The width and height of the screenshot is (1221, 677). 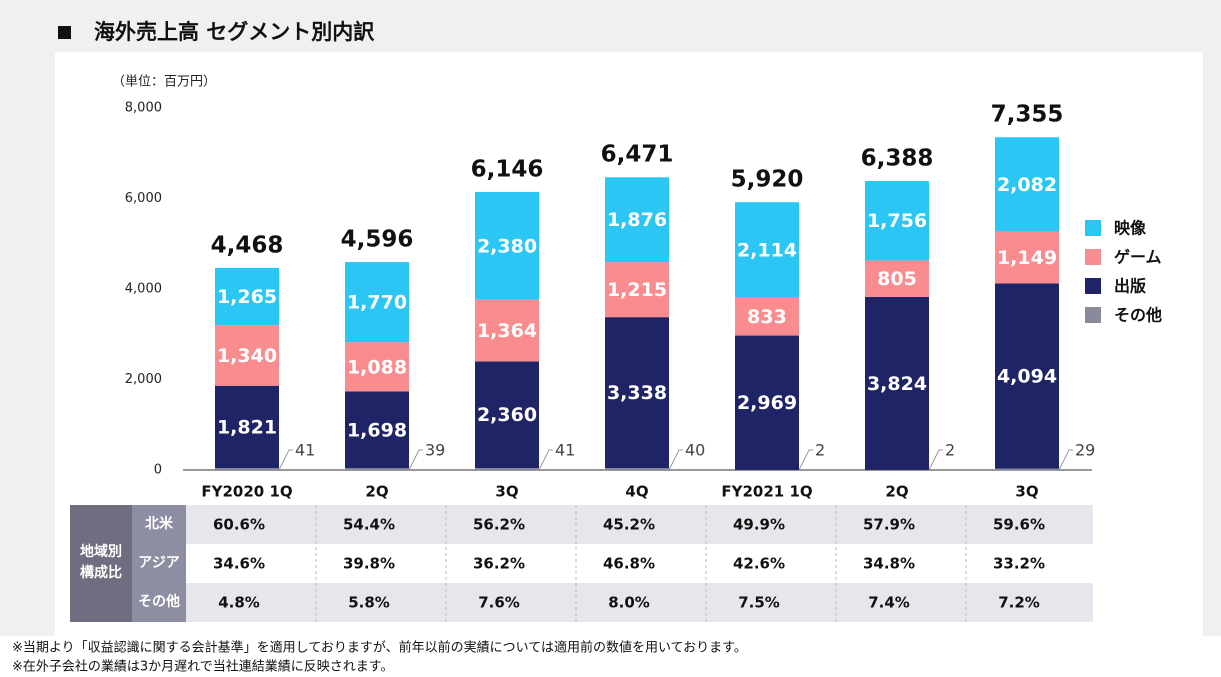 I want to click on value-label: 2,082, so click(x=1027, y=185).